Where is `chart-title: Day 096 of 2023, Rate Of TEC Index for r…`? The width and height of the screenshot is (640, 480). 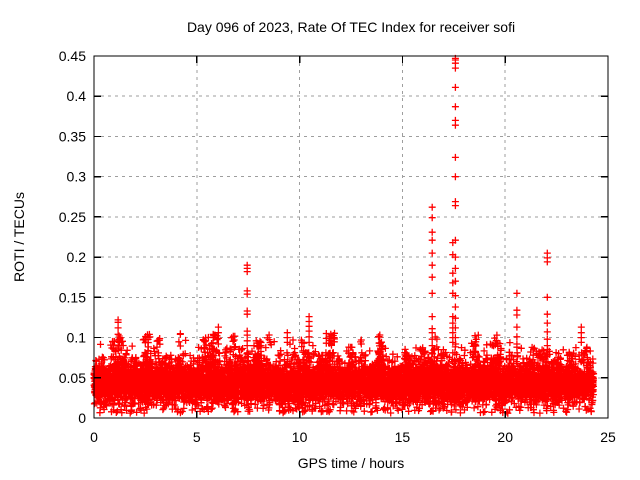 chart-title: Day 096 of 2023, Rate Of TEC Index for r… is located at coordinates (351, 27).